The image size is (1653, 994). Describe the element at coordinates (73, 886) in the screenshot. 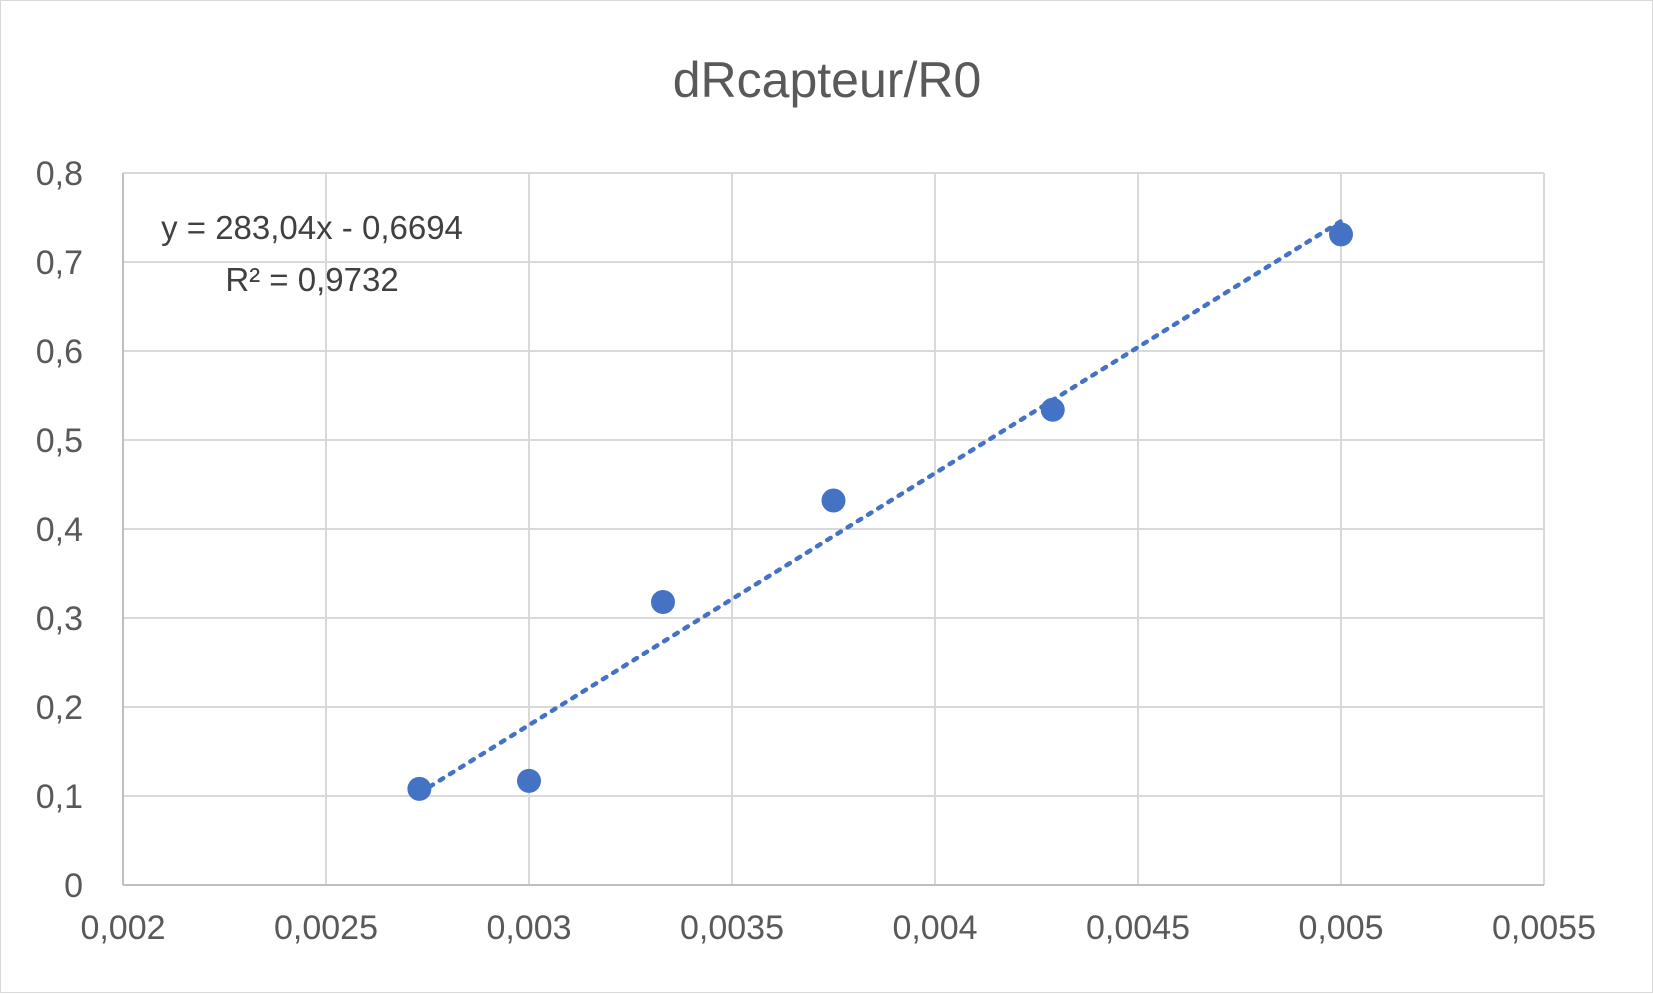

I see `y-tick-label: 0` at that location.